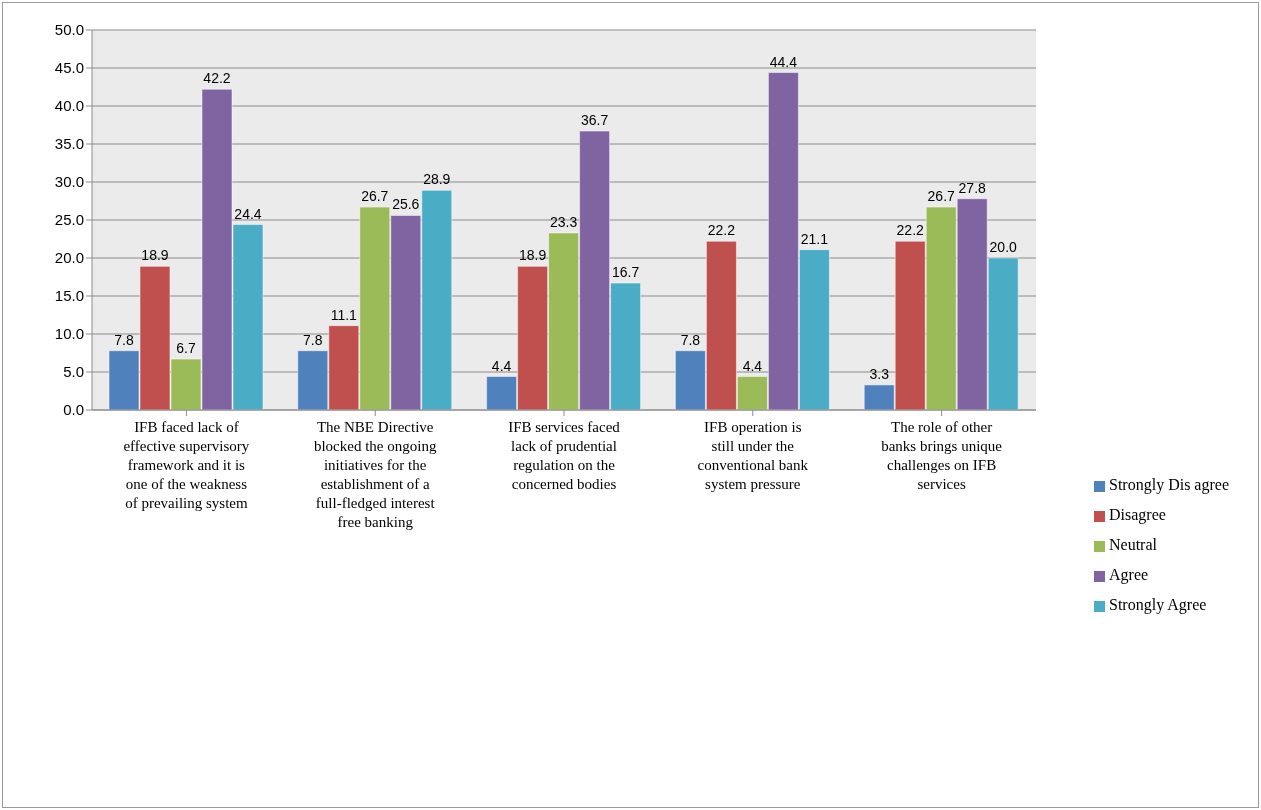 This screenshot has height=810, width=1261. I want to click on data-label: 27.8, so click(972, 187).